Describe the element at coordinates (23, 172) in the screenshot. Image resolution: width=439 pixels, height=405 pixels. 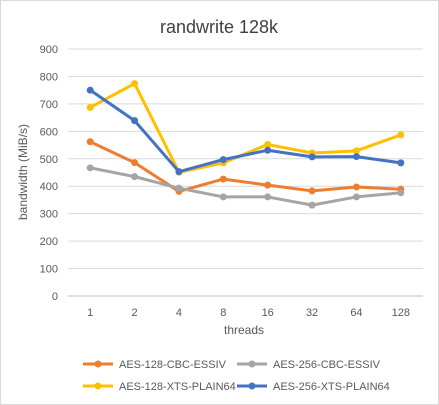
I see `y-axis-label: bandwidth (MiB/s)` at that location.